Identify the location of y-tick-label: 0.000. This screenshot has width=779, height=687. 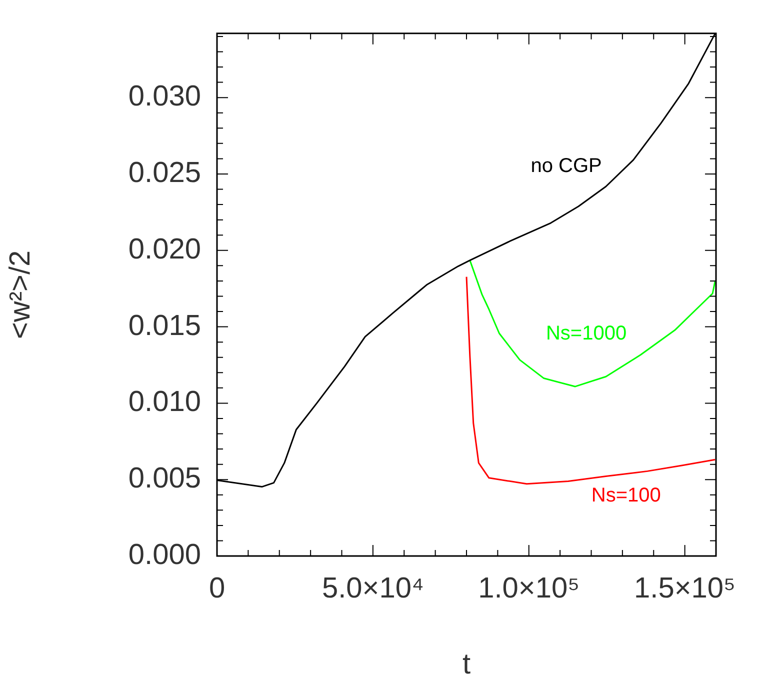
(164, 555).